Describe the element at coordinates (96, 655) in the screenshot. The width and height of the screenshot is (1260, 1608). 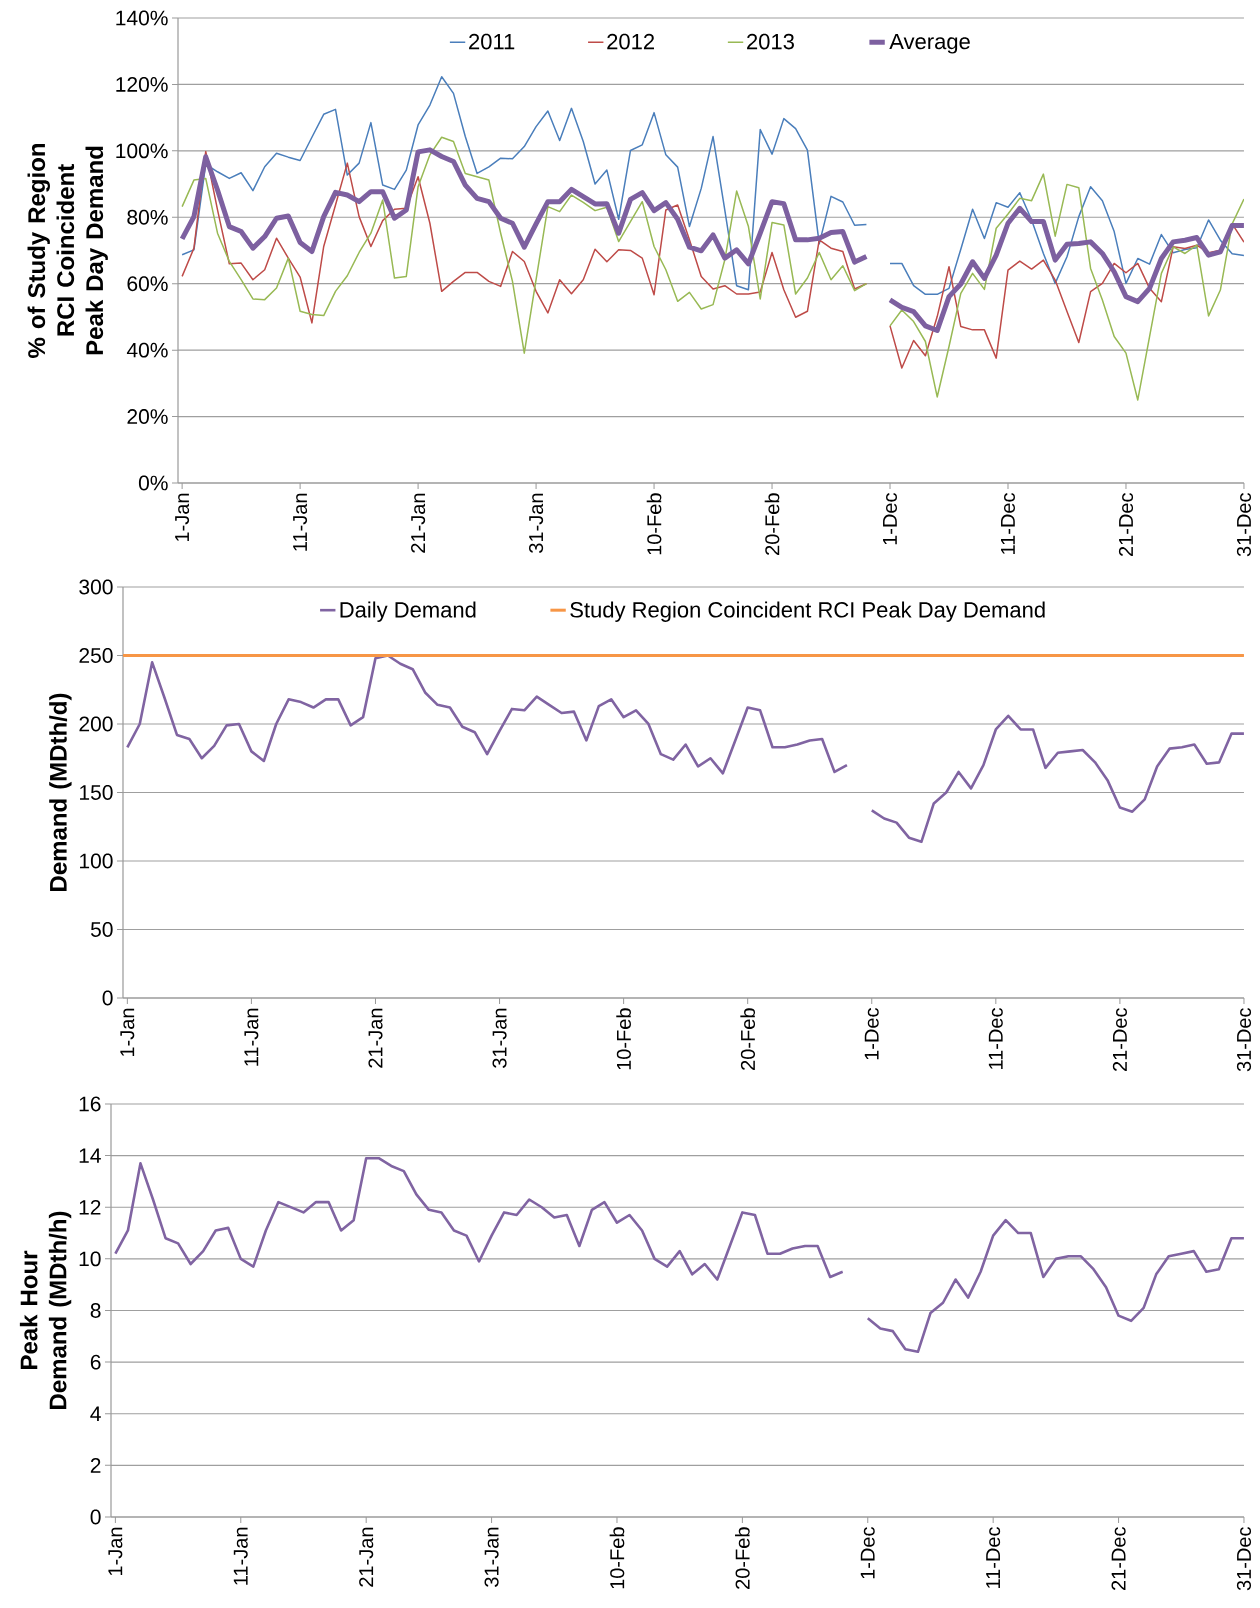
I see `y-tick-label: 250` at that location.